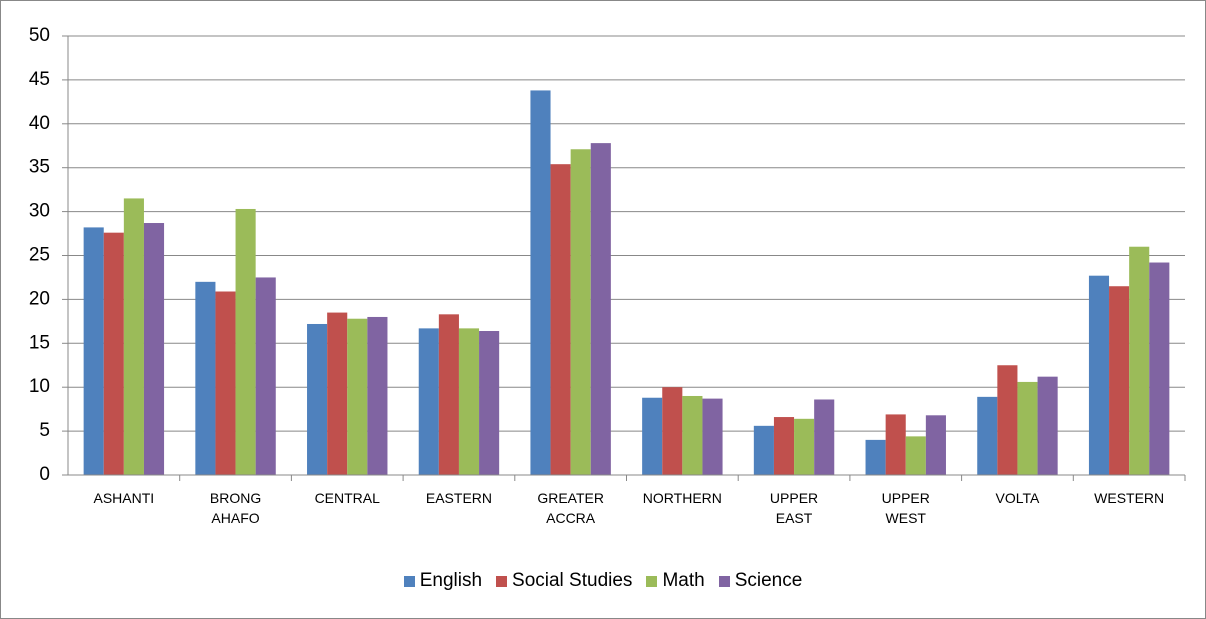 The image size is (1206, 619). I want to click on y-tick-label: 40, so click(39, 123).